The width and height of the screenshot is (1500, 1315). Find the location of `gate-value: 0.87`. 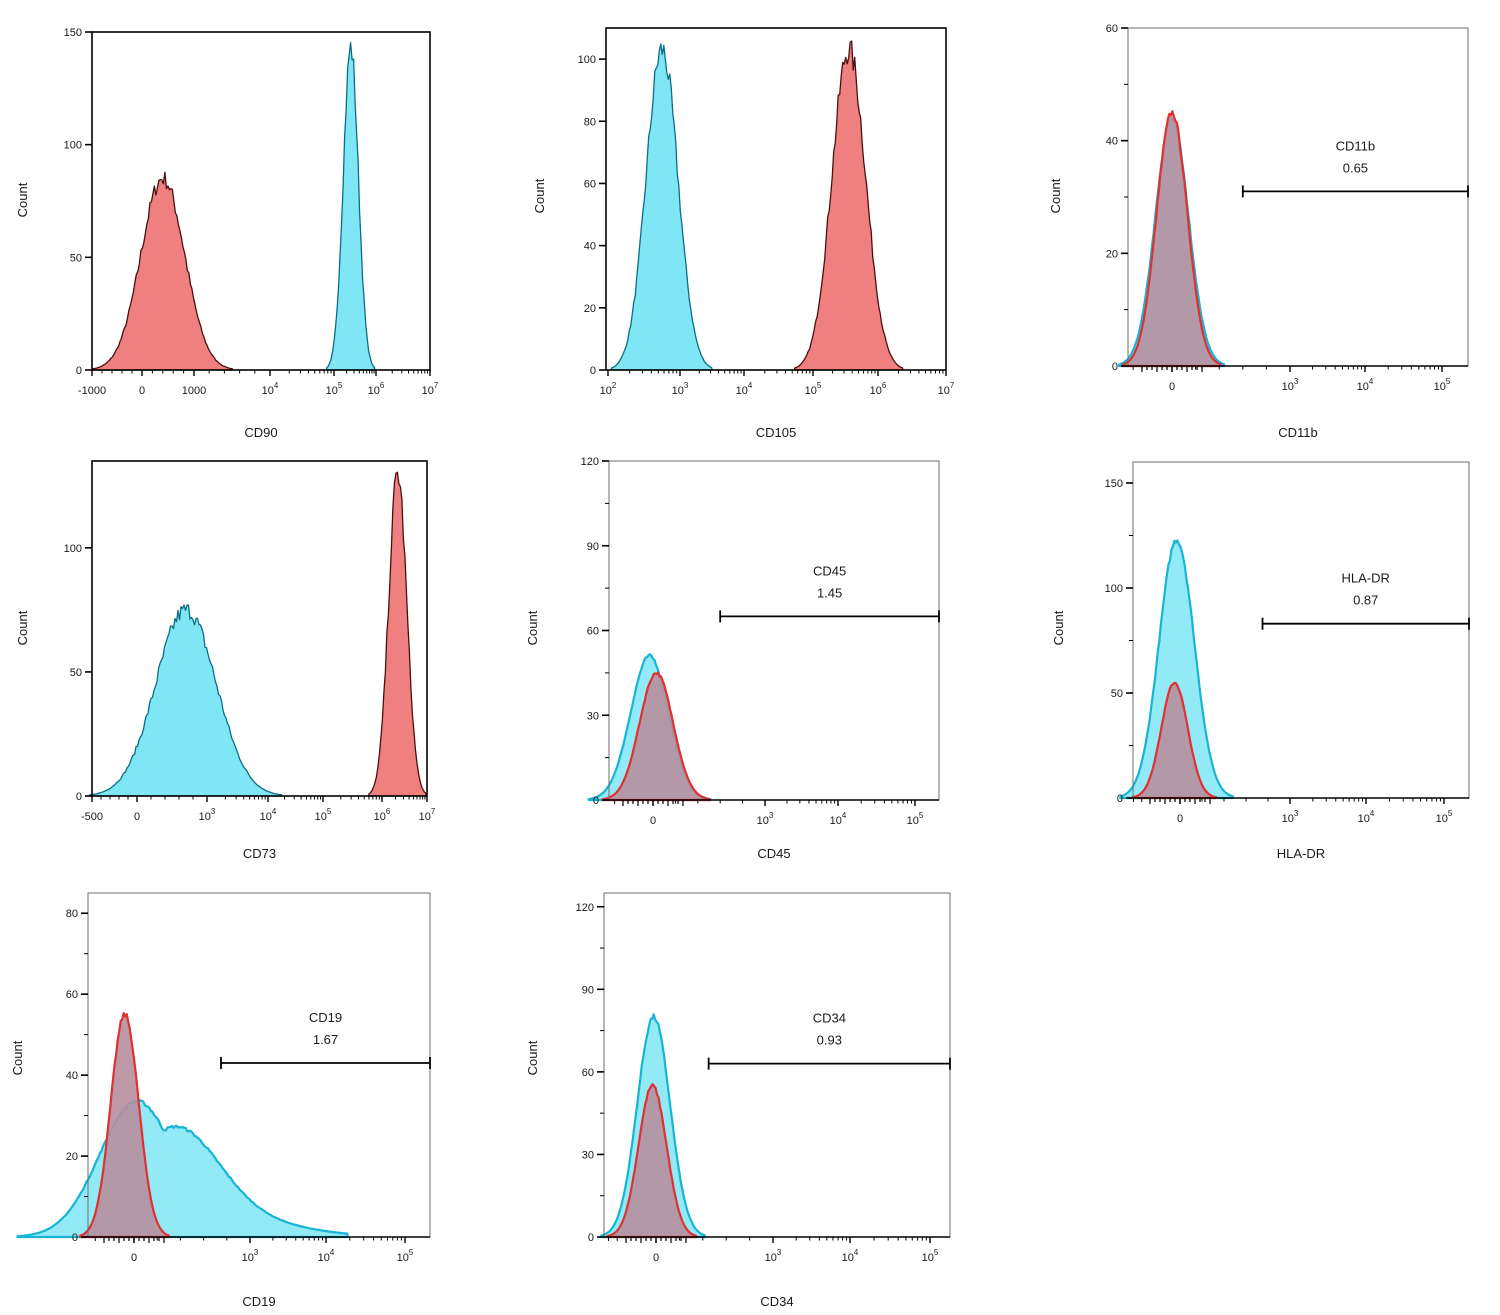

gate-value: 0.87 is located at coordinates (1365, 600).